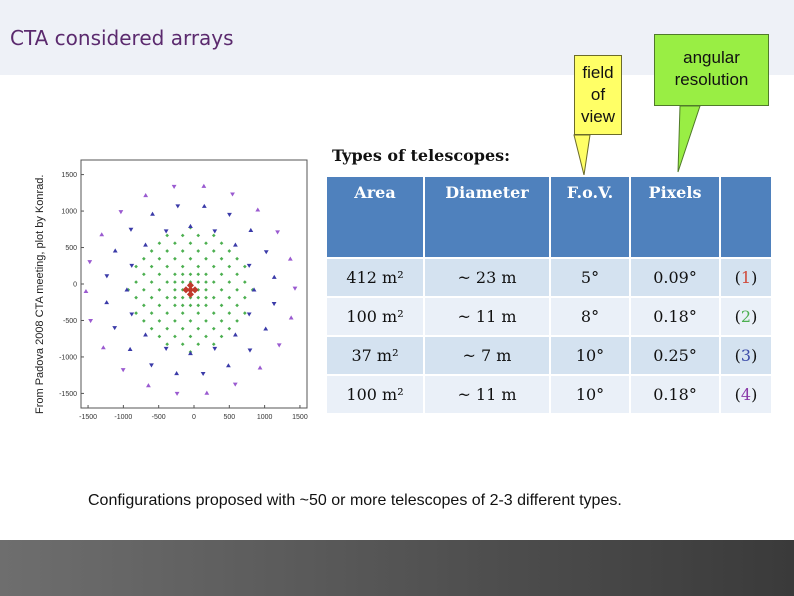 The height and width of the screenshot is (596, 794). Describe the element at coordinates (421, 155) in the screenshot. I see `types-of-telescopes-label: Types of telescopes:` at that location.